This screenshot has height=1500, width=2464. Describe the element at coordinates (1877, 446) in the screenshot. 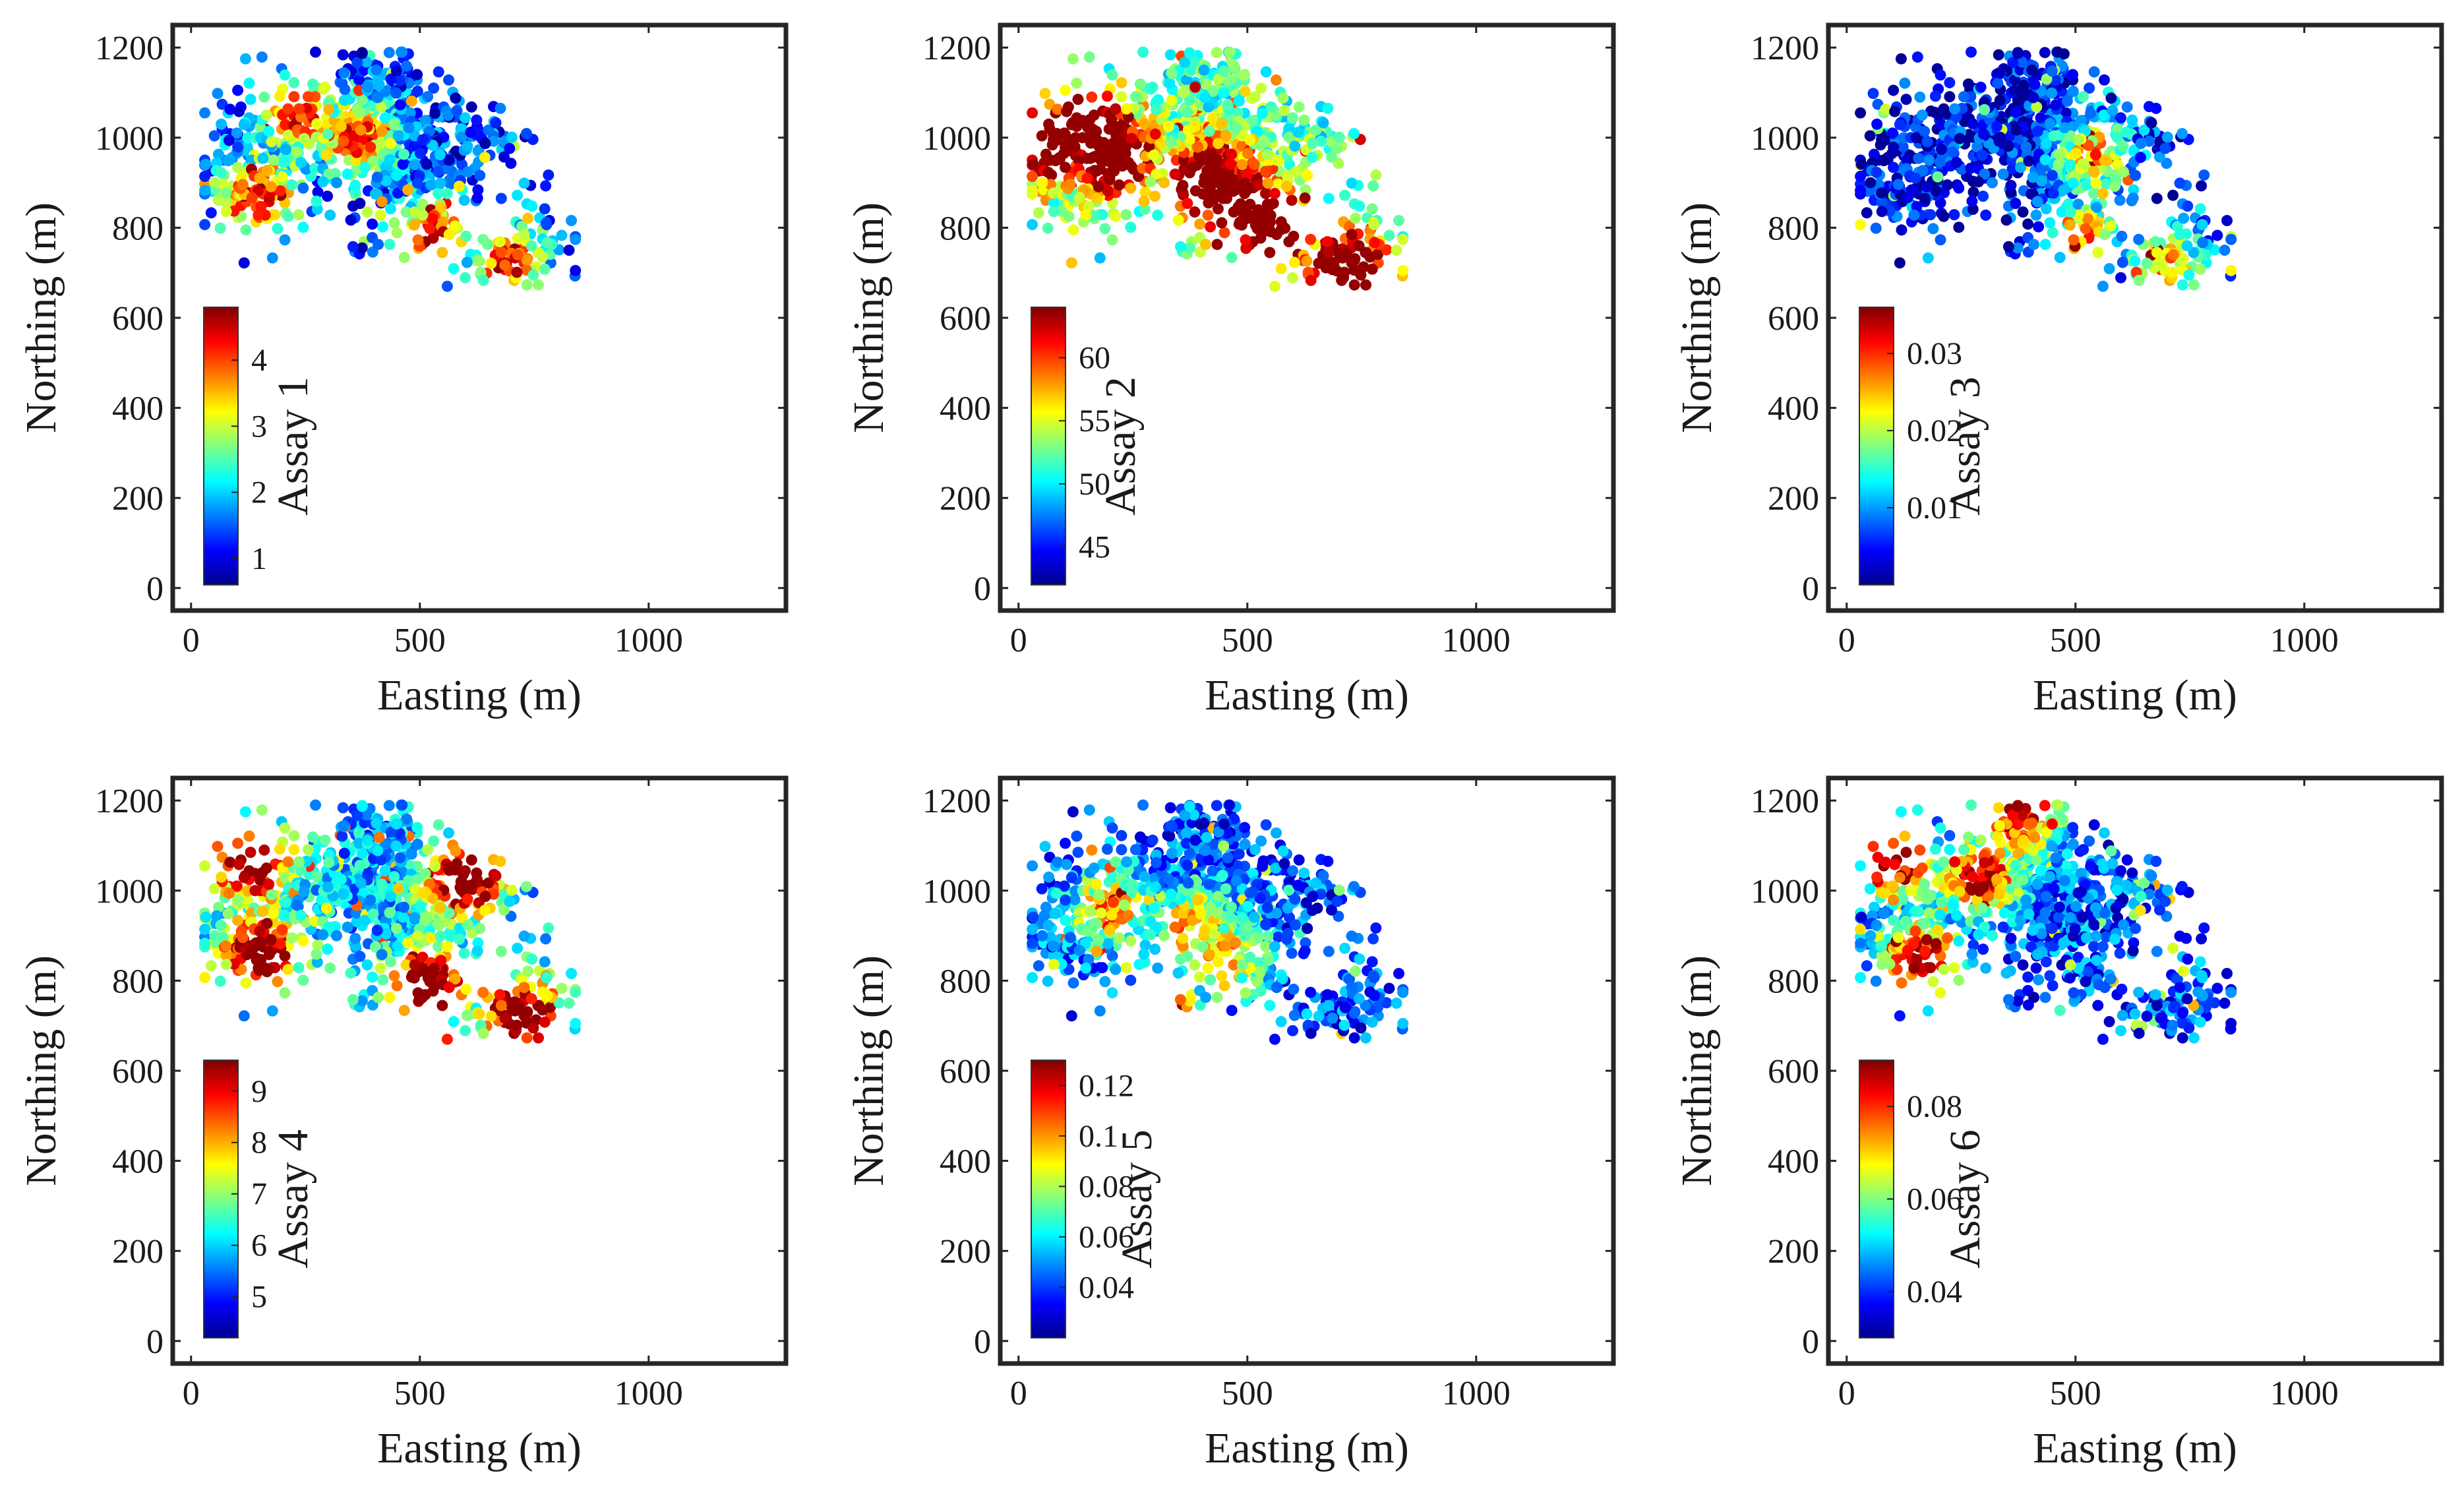

I see `colorbar` at that location.